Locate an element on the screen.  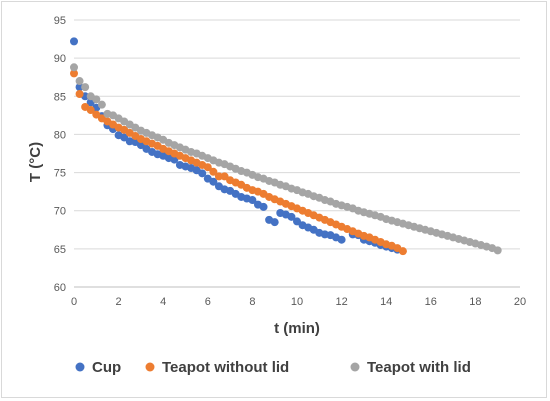
x-tick-label: 20 is located at coordinates (520, 302).